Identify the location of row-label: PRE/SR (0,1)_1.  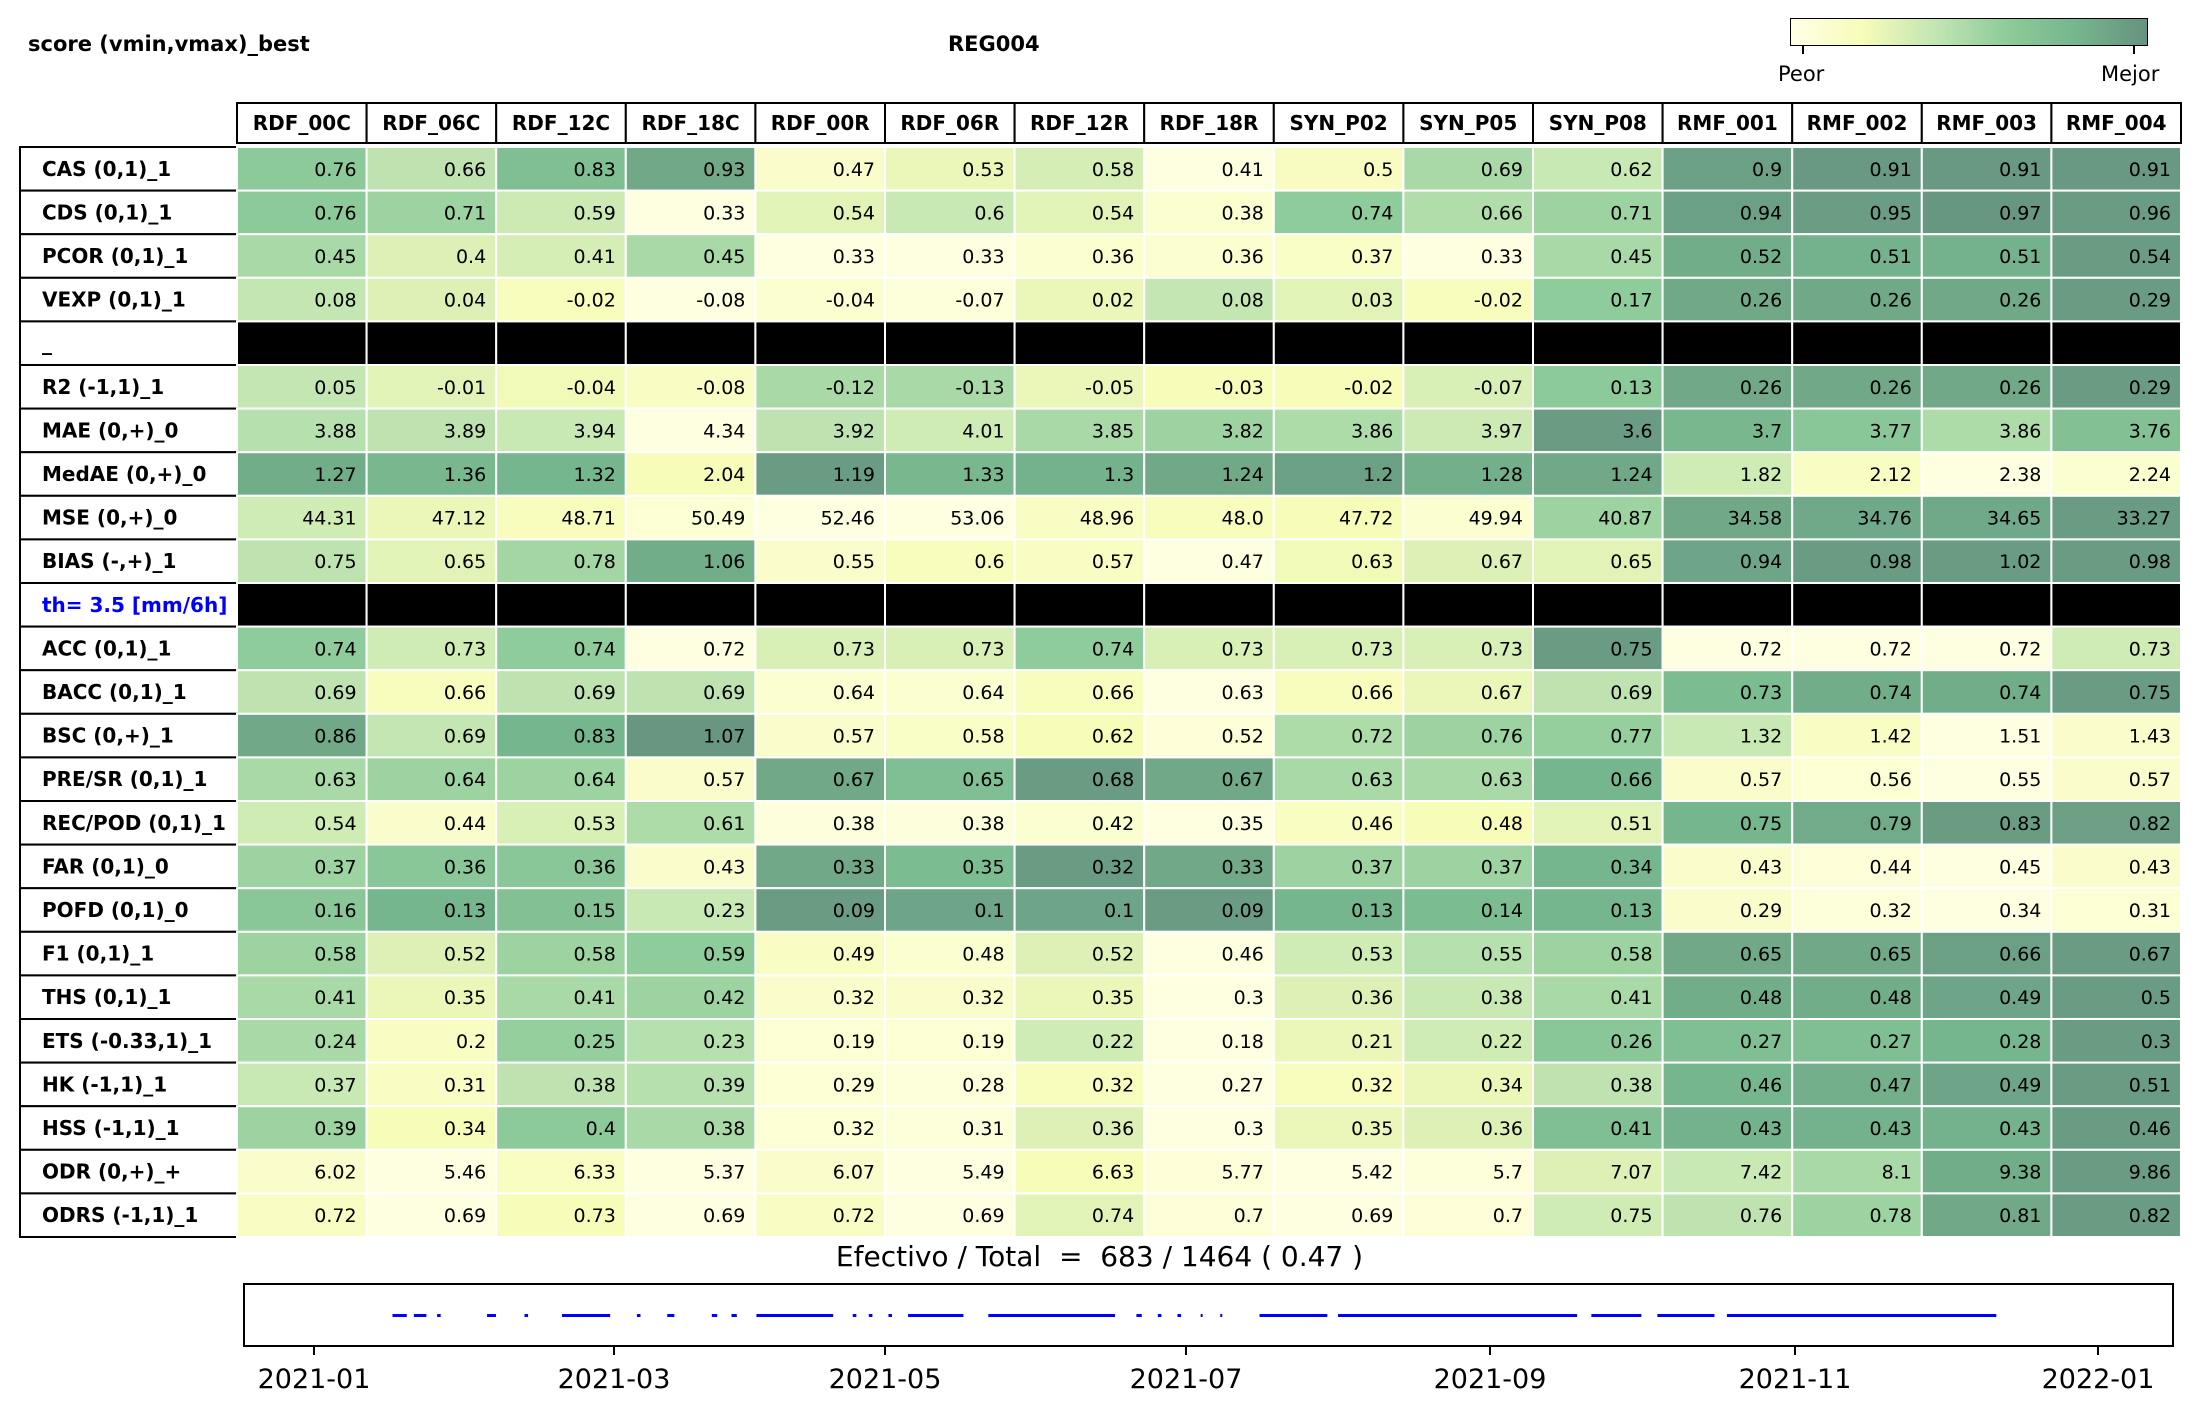
(124, 779).